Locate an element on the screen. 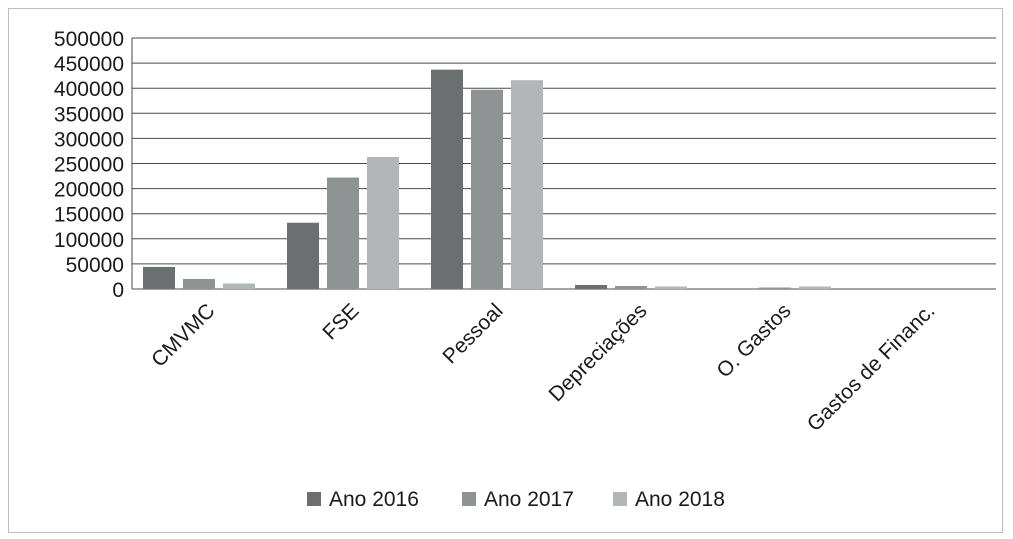 The width and height of the screenshot is (1013, 539). legend-label: Ano 2017 is located at coordinates (529, 499).